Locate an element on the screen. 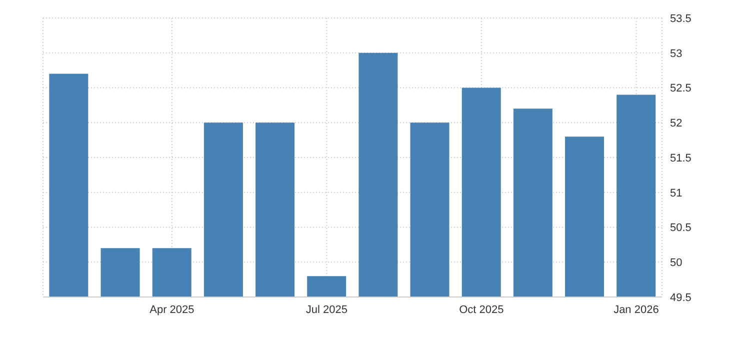  y-tick-label: 53 is located at coordinates (676, 54).